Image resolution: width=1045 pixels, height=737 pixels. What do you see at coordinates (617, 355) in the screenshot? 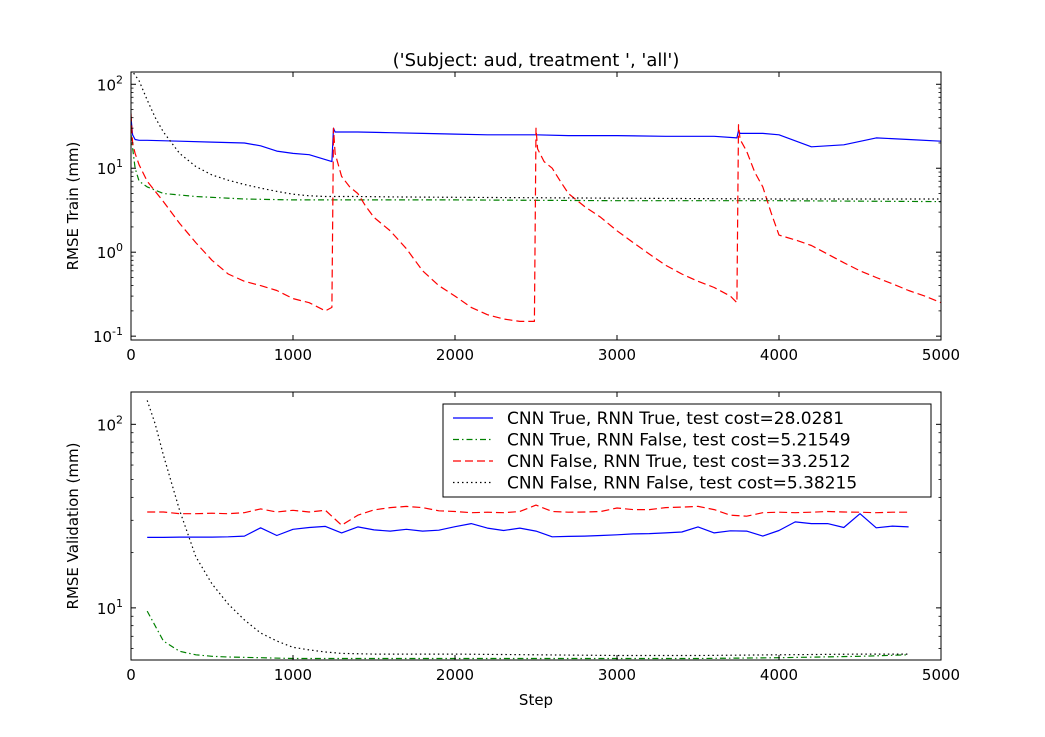
I see `train-xtick-label: 3000` at bounding box center [617, 355].